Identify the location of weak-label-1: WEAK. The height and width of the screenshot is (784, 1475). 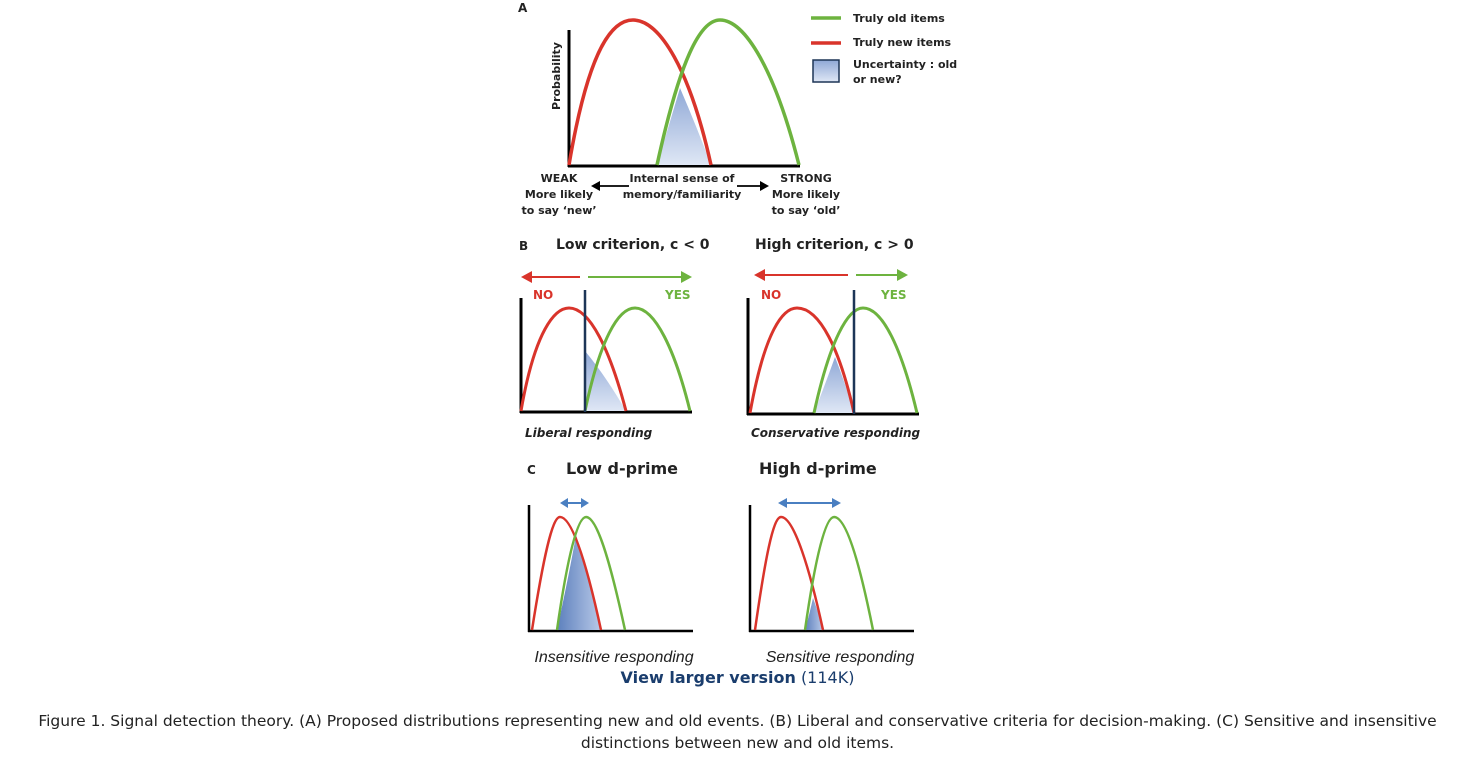
(559, 178).